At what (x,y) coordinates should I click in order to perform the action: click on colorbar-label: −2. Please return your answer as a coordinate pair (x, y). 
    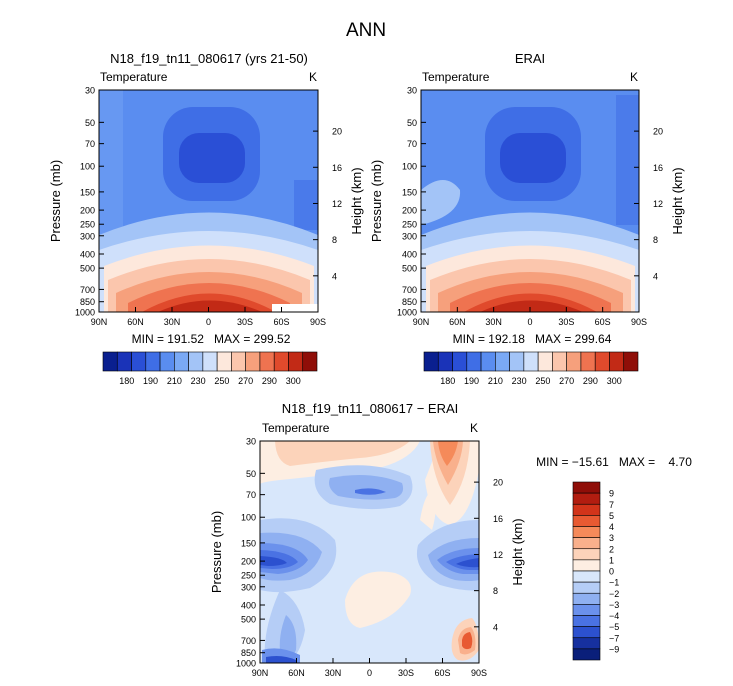
    Looking at the image, I should click on (614, 594).